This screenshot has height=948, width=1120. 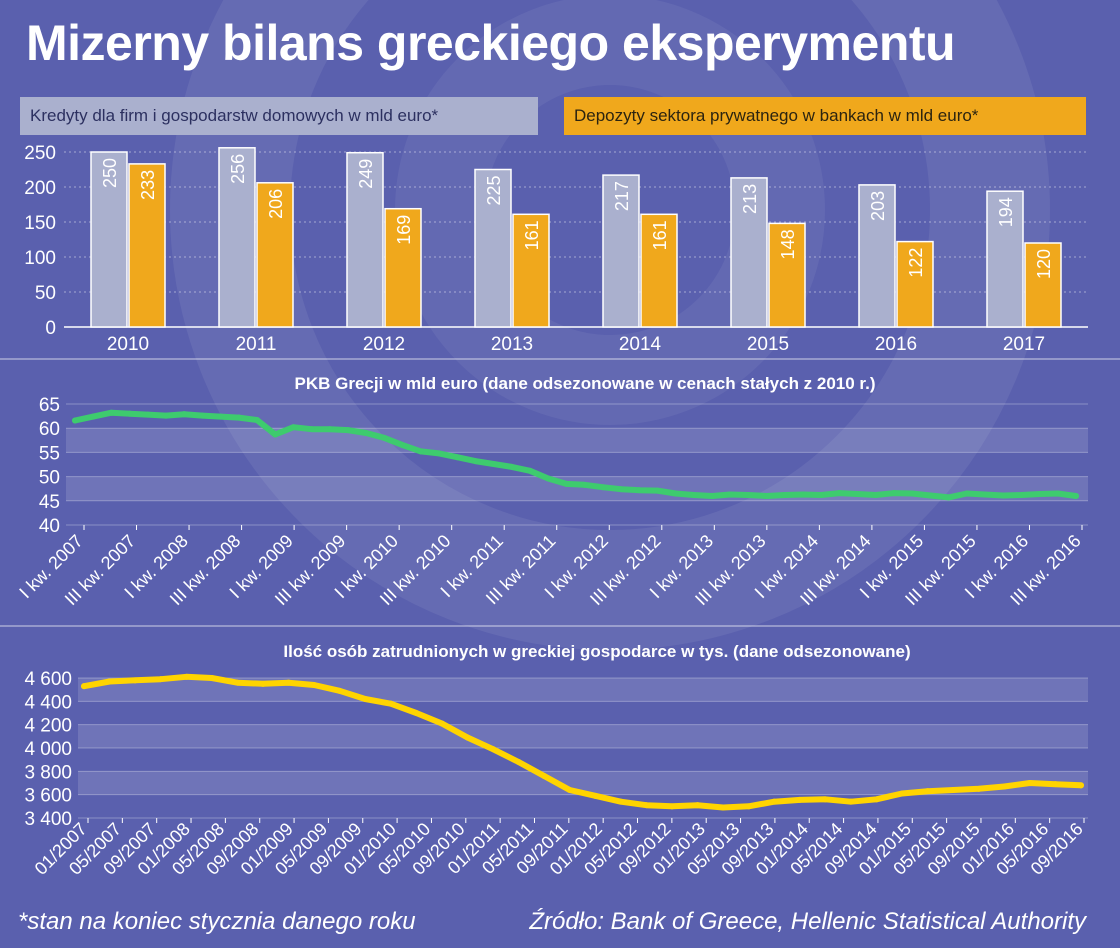 What do you see at coordinates (878, 206) in the screenshot?
I see `data-label-loans: 203` at bounding box center [878, 206].